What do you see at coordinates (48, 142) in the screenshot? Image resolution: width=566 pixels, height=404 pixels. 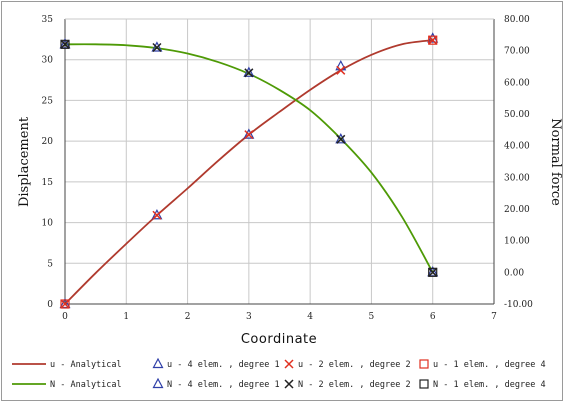 I see `y-tick-label: 20` at bounding box center [48, 142].